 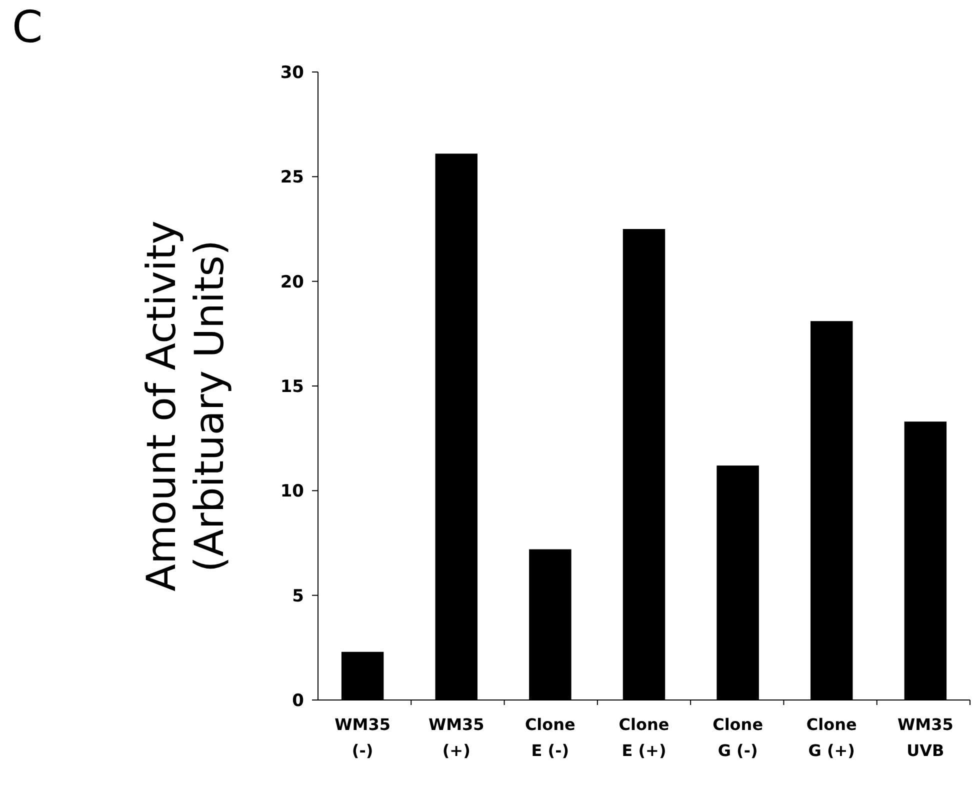 I want to click on x-tick-label: Clone E (-), so click(x=550, y=737).